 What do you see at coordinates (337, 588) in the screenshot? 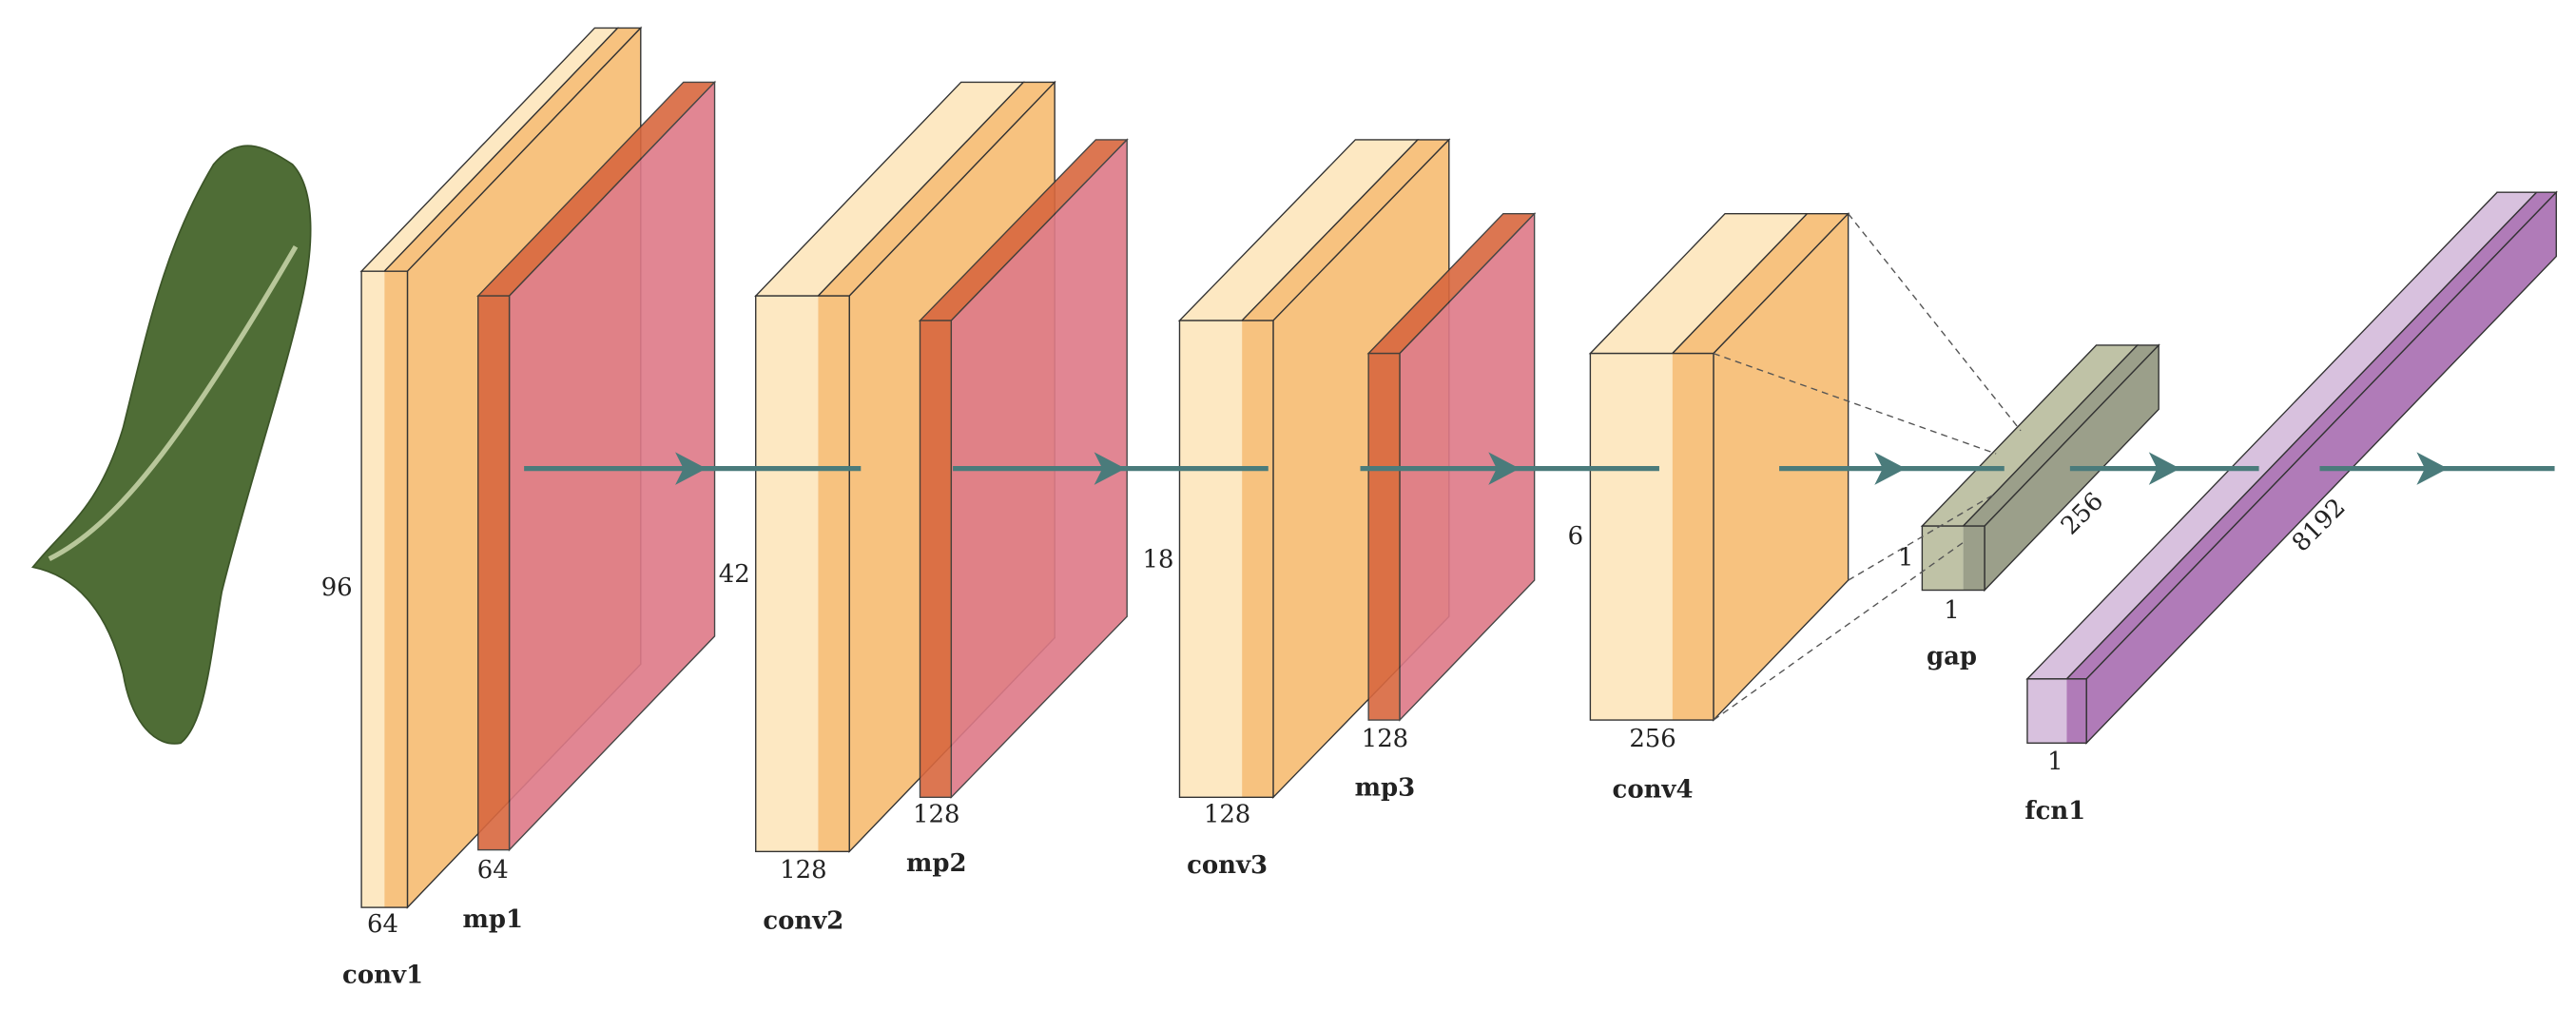
I see `height-label: 96` at bounding box center [337, 588].